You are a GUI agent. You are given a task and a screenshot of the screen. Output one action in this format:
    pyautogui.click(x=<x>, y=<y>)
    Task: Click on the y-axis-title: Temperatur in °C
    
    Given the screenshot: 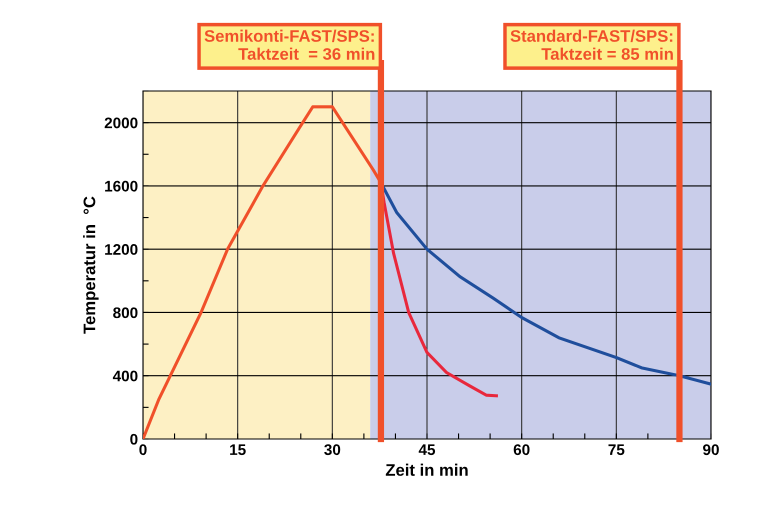 What is the action you would take?
    pyautogui.click(x=91, y=265)
    